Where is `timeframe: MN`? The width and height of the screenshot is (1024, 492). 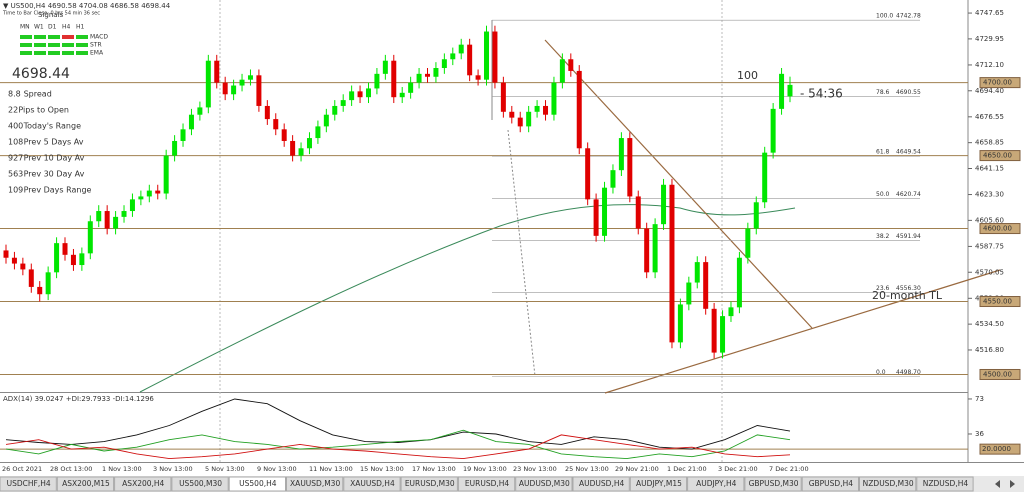
timeframe: MN is located at coordinates (25, 27).